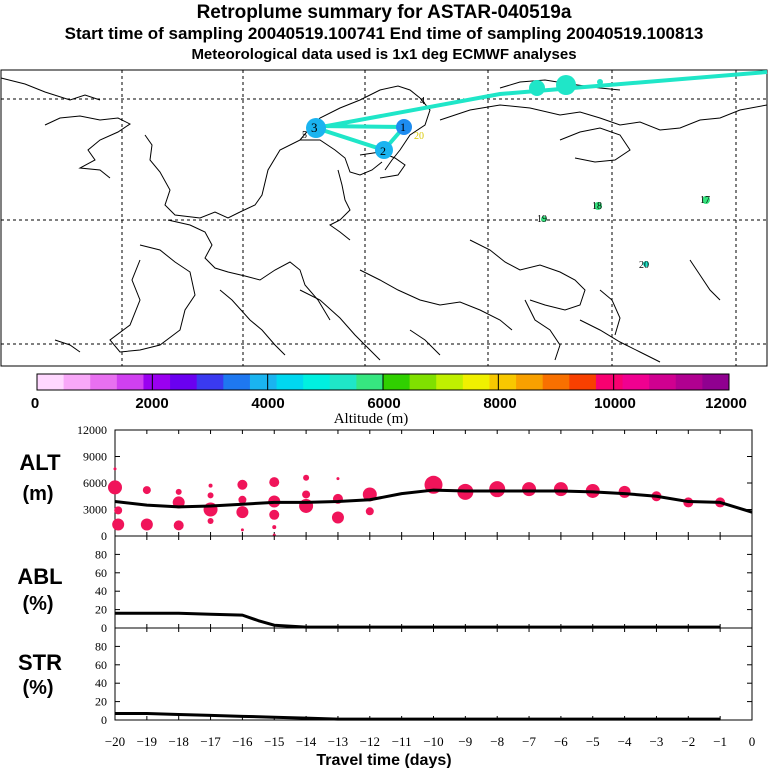 Image resolution: width=768 pixels, height=768 pixels. Describe the element at coordinates (242, 741) in the screenshot. I see `x-tick-label: −16` at that location.